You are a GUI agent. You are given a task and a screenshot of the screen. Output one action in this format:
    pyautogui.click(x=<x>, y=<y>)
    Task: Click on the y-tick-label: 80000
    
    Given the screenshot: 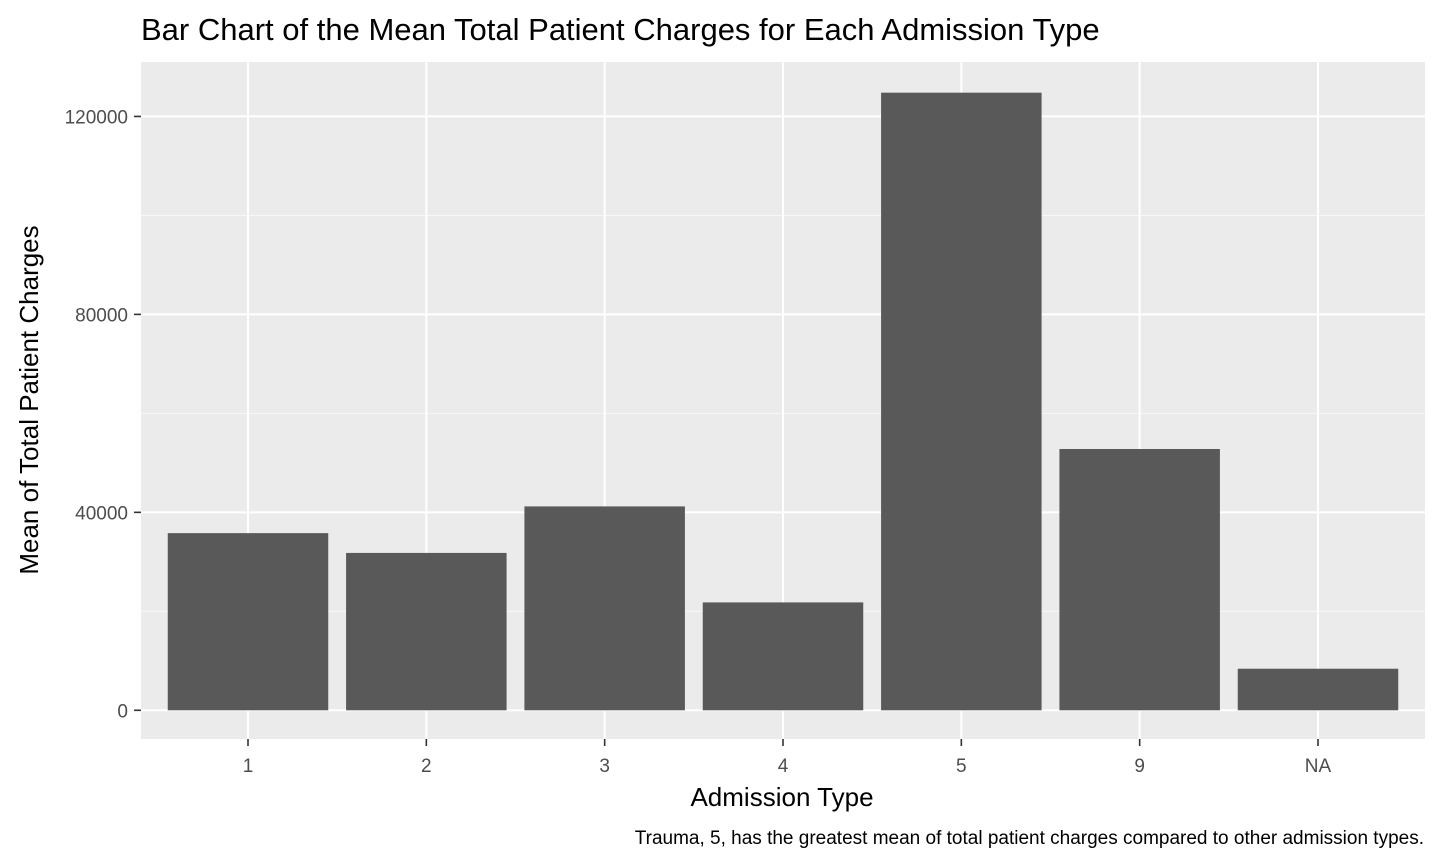 What is the action you would take?
    pyautogui.click(x=101, y=315)
    